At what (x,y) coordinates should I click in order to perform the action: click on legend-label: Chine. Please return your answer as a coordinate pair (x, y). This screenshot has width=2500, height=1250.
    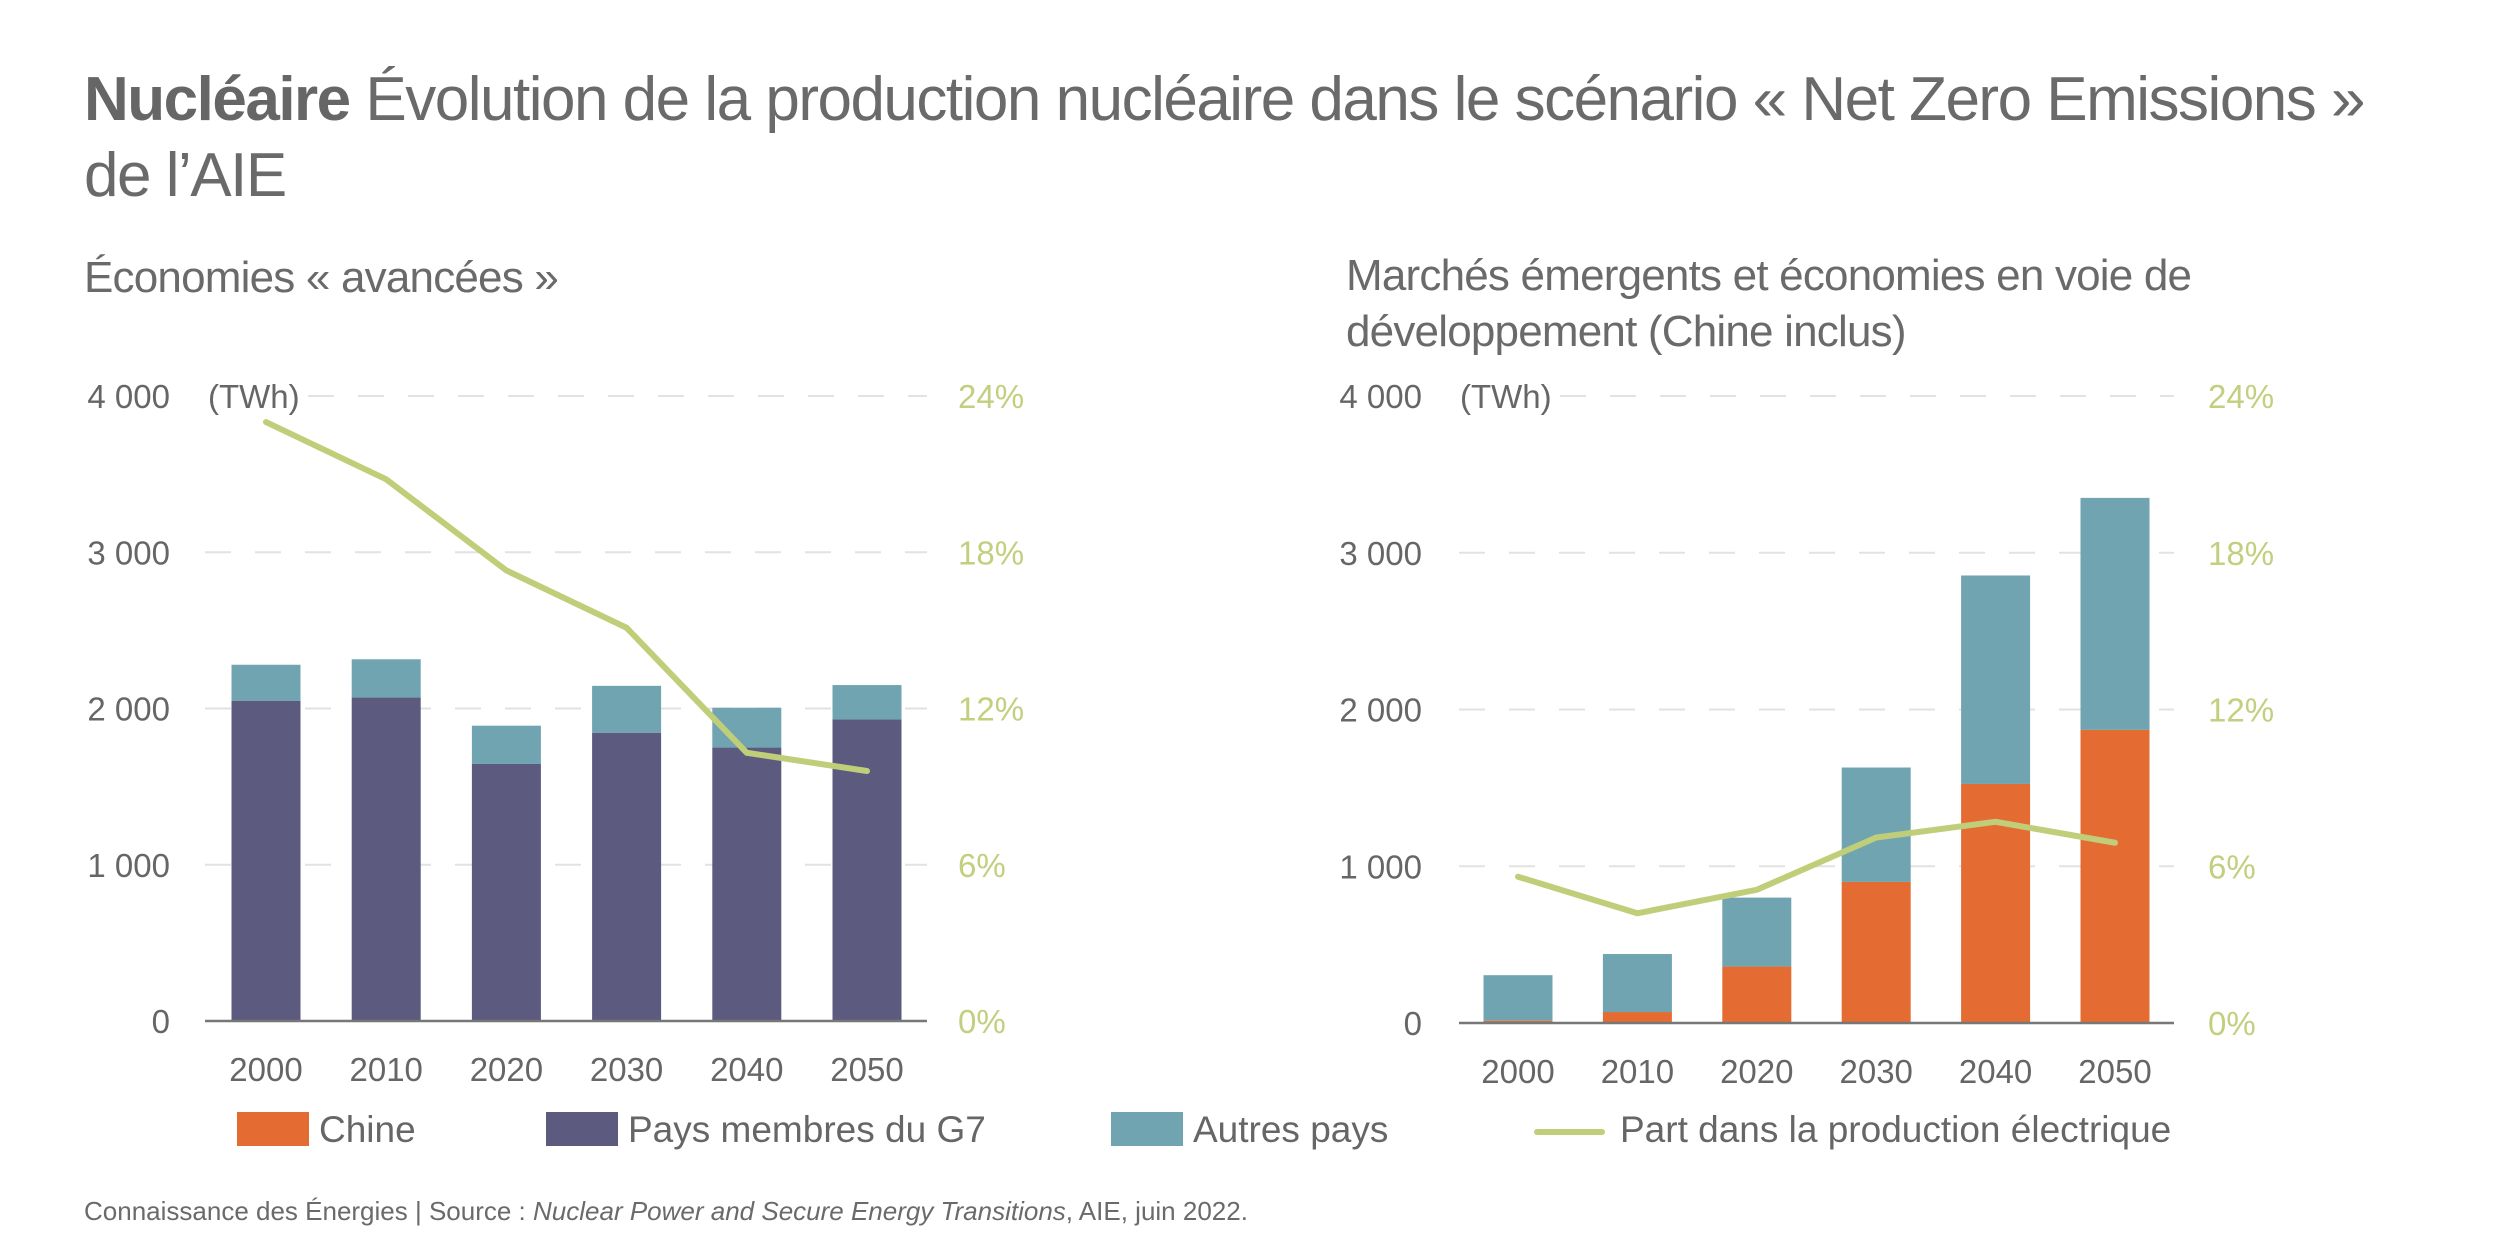
    Looking at the image, I should click on (367, 1129).